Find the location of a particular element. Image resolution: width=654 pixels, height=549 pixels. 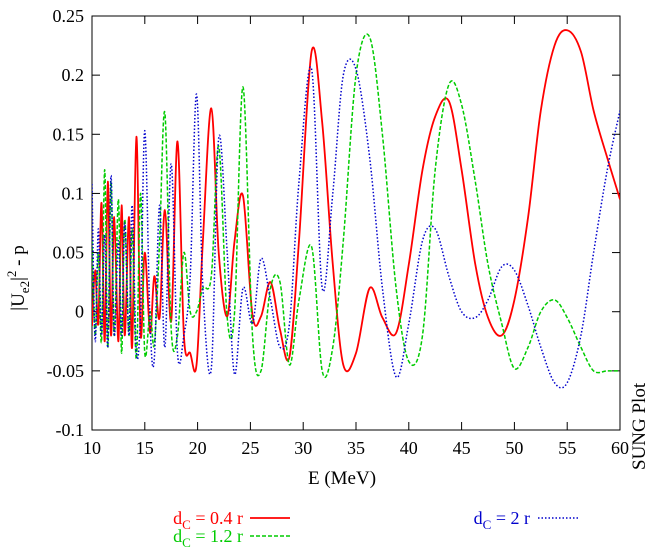

x-axis-label: E (MeV) is located at coordinates (342, 478).